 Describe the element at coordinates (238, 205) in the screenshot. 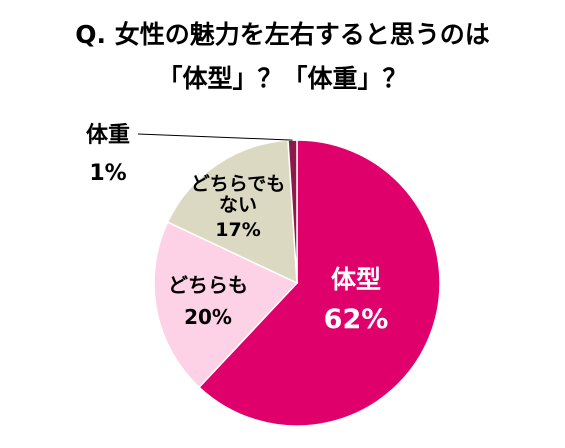

I see `slice-label-neither-line-2: ない` at that location.